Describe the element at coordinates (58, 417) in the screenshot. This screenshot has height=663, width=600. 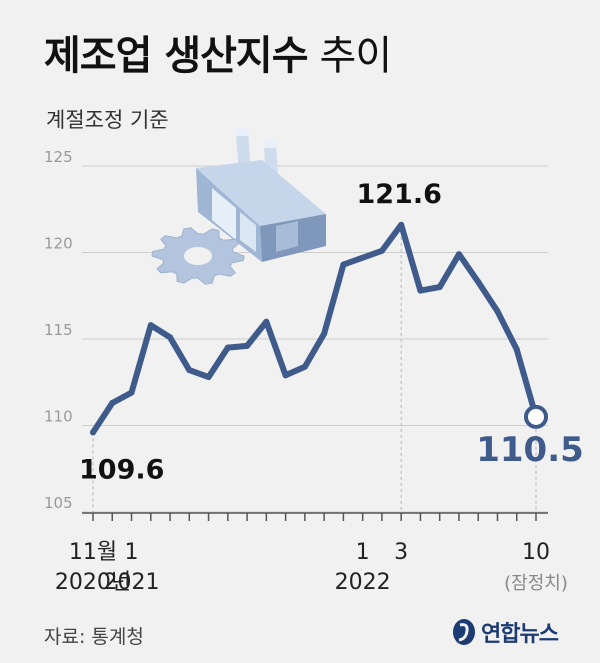
I see `y-tick-label: 110` at that location.